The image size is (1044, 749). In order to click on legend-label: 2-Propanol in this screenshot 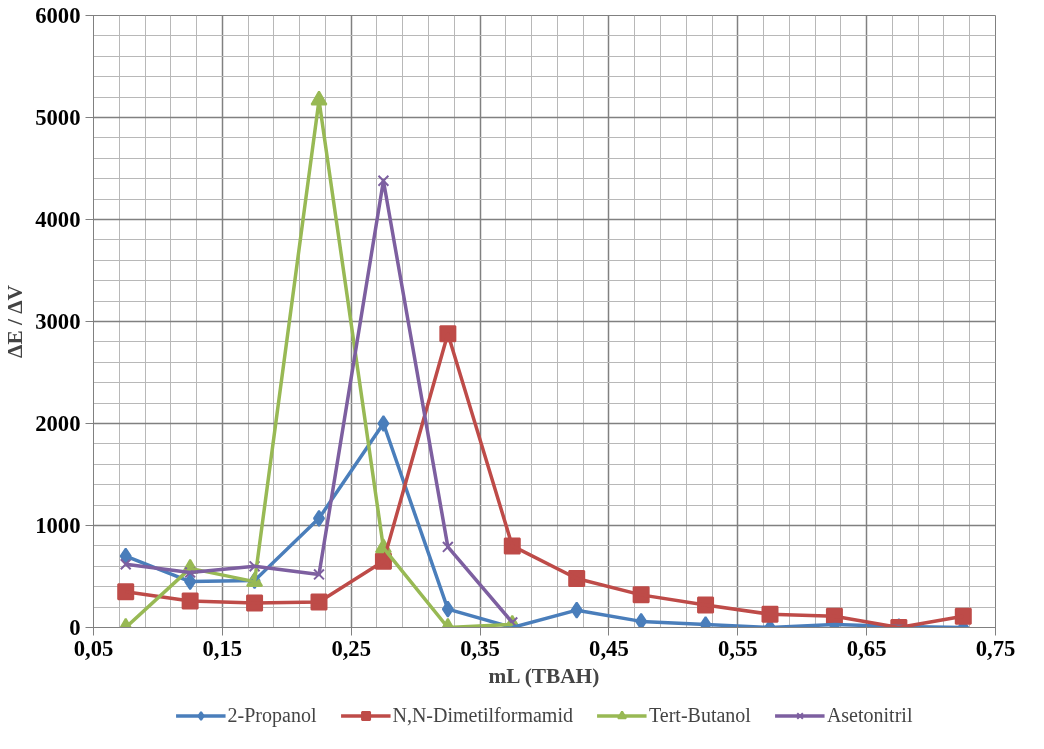, I will do `click(272, 715)`.